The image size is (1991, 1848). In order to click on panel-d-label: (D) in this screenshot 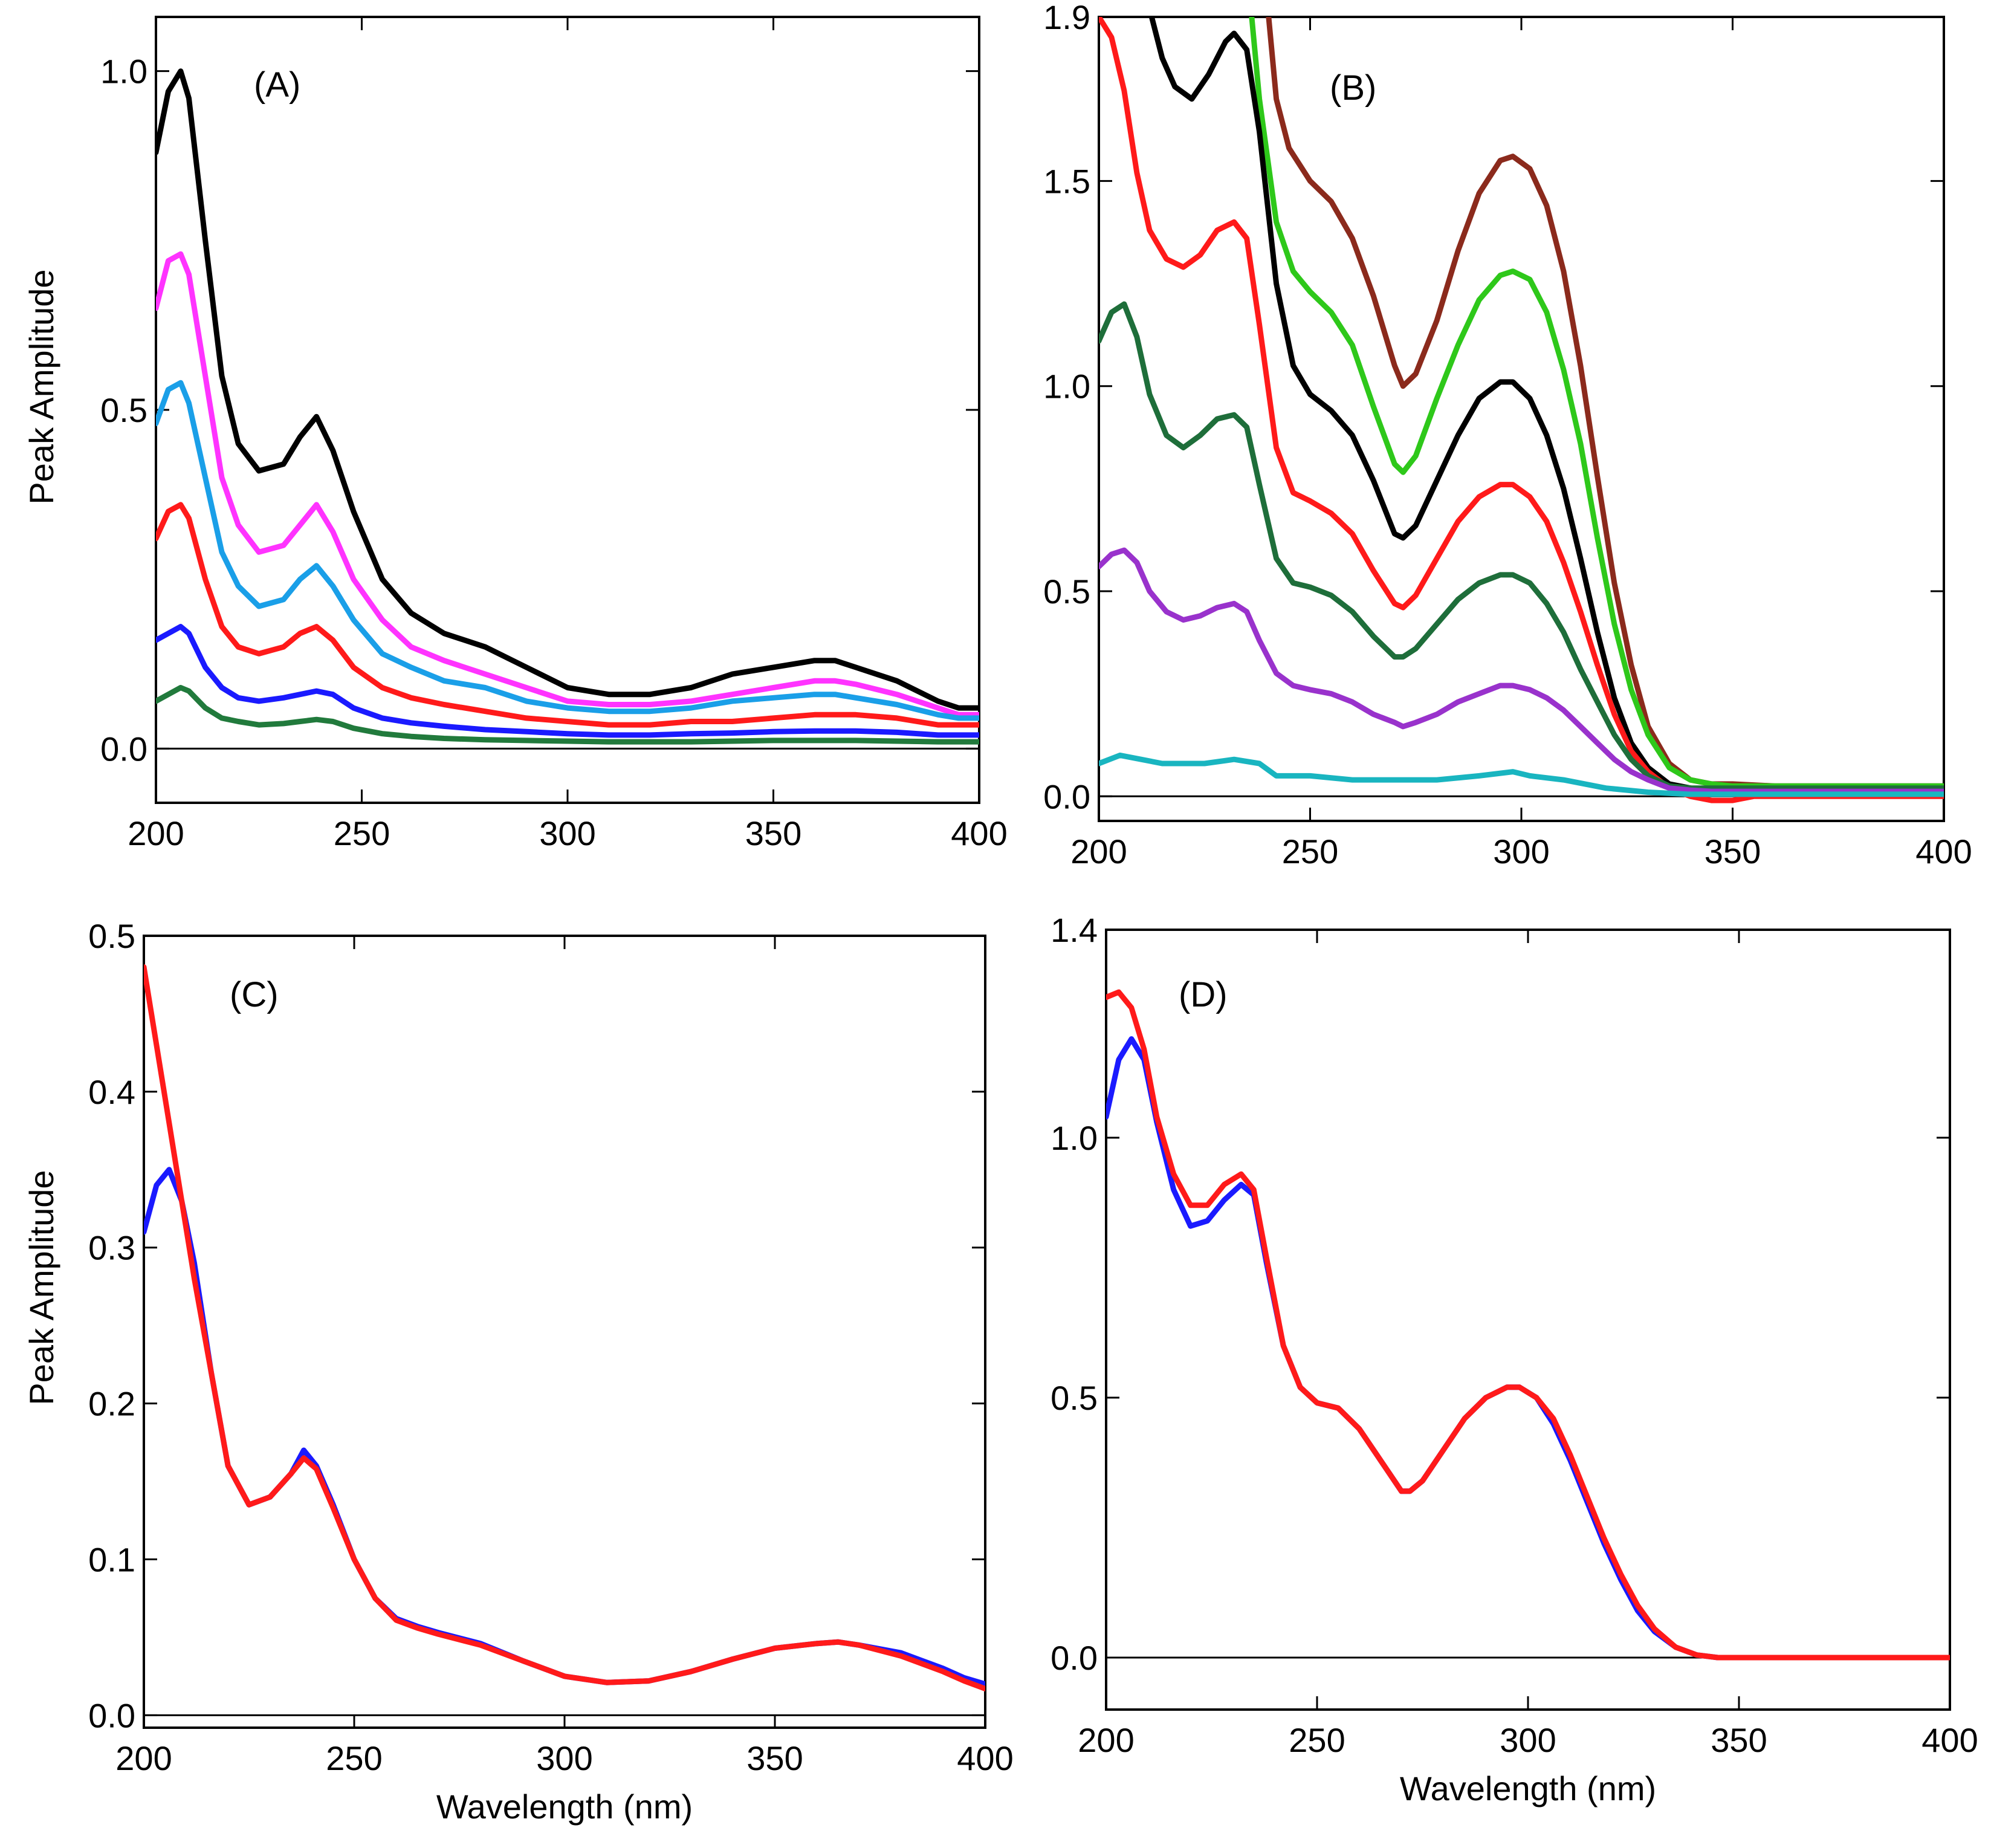, I will do `click(1203, 994)`.